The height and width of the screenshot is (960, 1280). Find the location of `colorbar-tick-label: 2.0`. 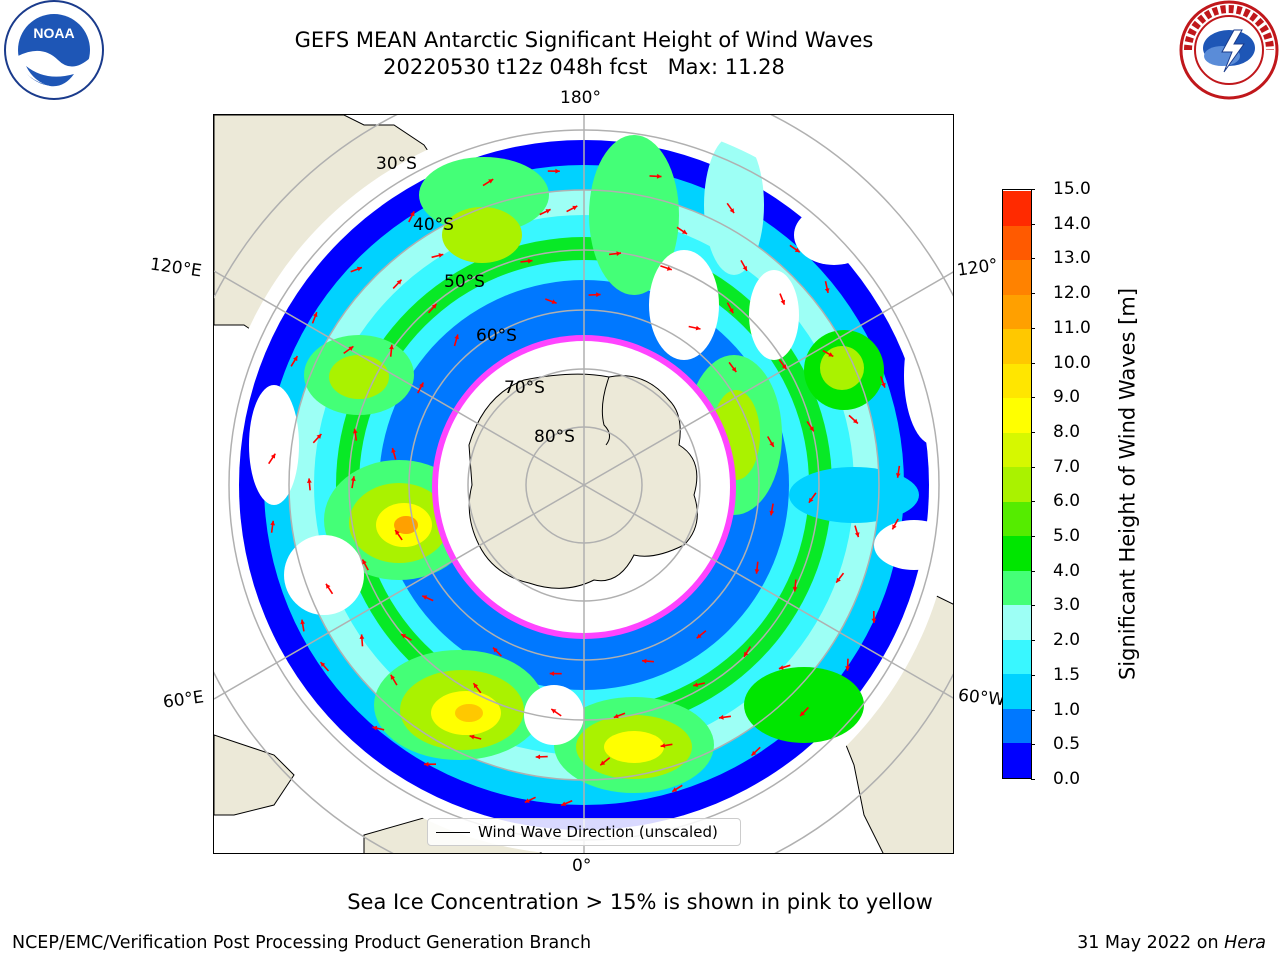

colorbar-tick-label: 2.0 is located at coordinates (1055, 640).